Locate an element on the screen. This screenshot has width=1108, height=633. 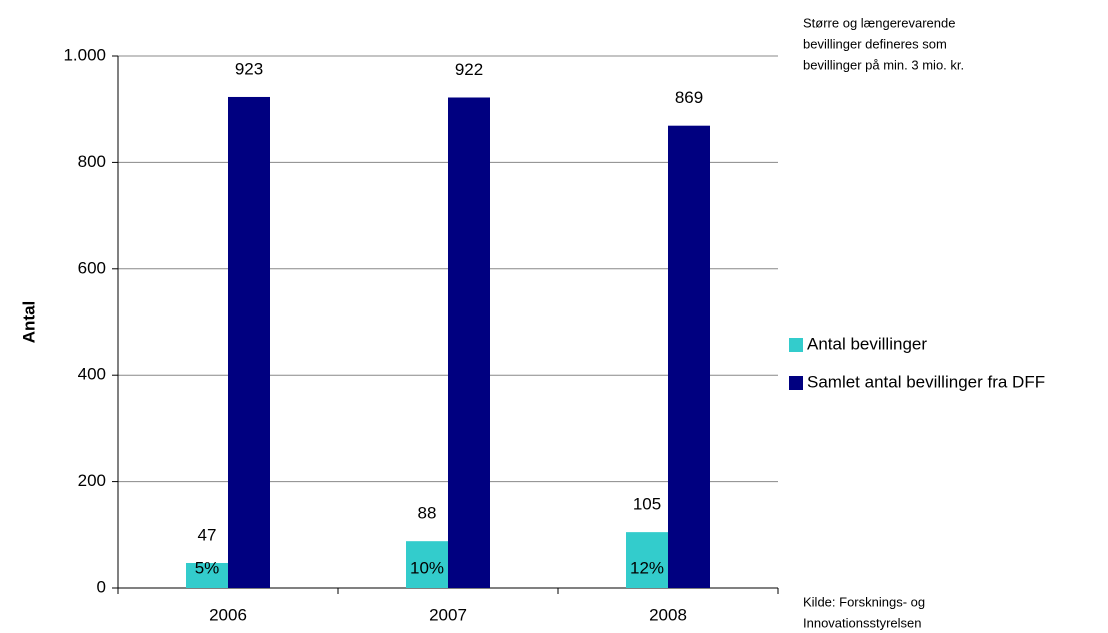
value-label: 105 is located at coordinates (647, 504).